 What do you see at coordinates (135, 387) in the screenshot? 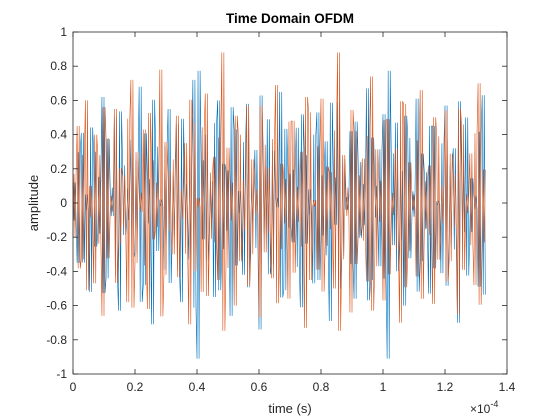
I see `x-tick-label: 0.2` at bounding box center [135, 387].